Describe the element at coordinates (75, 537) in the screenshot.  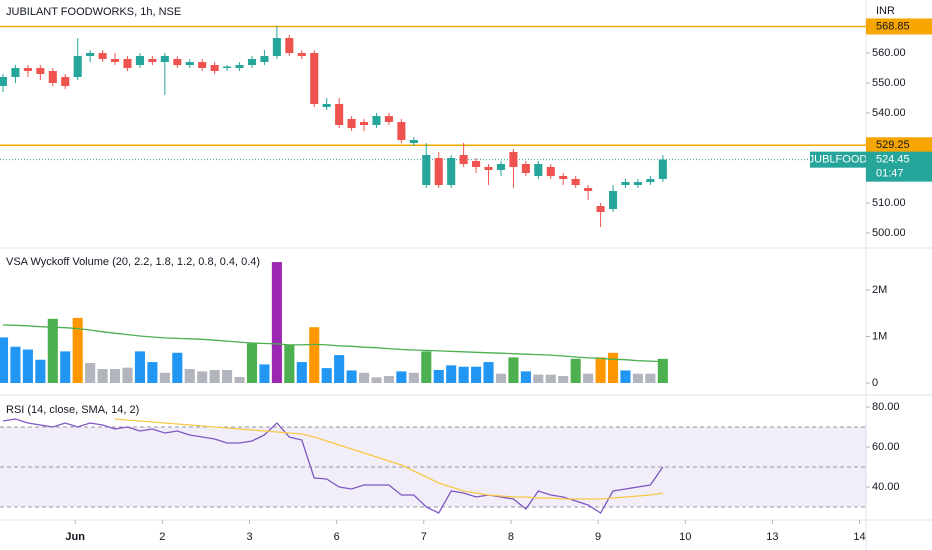
I see `x-tick-label: Jun` at that location.